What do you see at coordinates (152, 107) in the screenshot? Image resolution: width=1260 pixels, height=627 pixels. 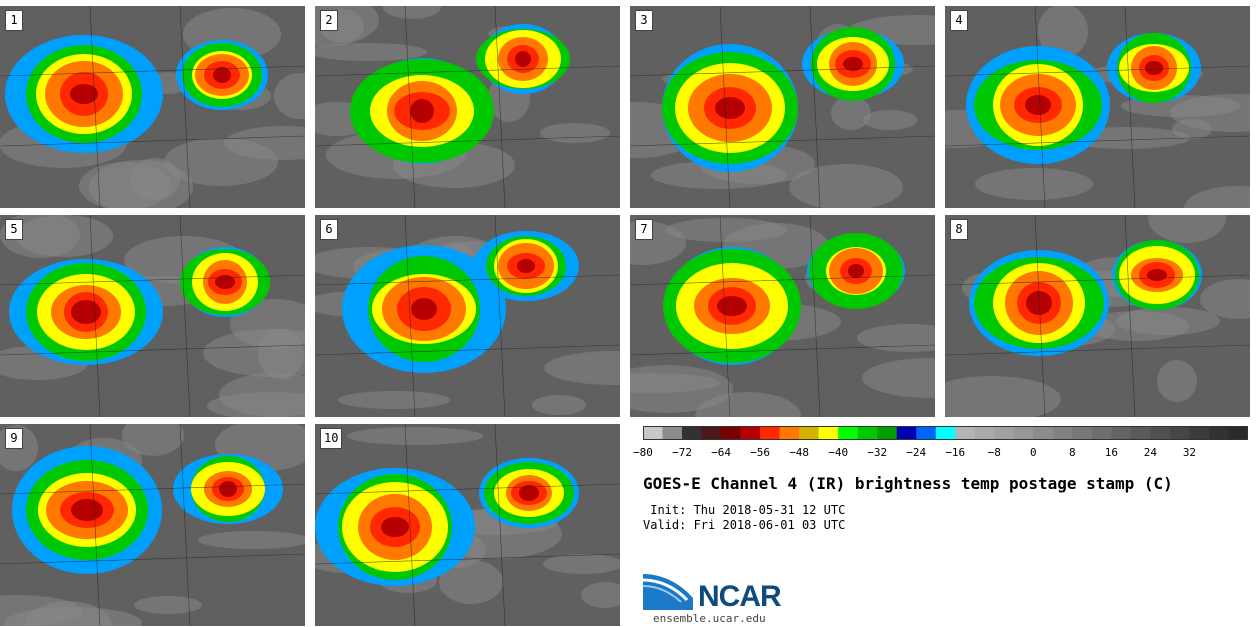 I see `postage-stamp-panel: 1` at bounding box center [152, 107].